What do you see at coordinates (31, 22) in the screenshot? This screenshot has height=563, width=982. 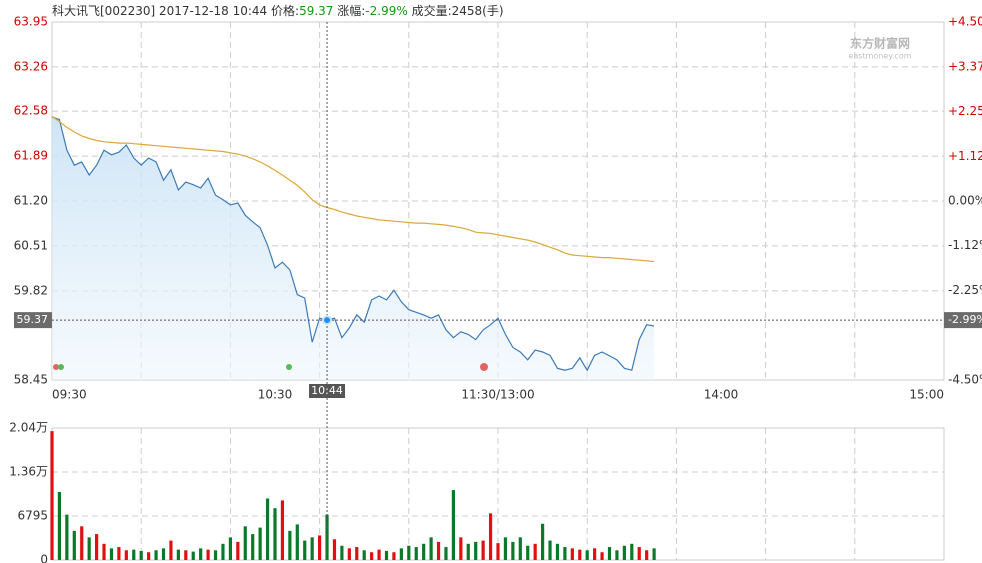 I see `y-tick-label: 63.95` at bounding box center [31, 22].